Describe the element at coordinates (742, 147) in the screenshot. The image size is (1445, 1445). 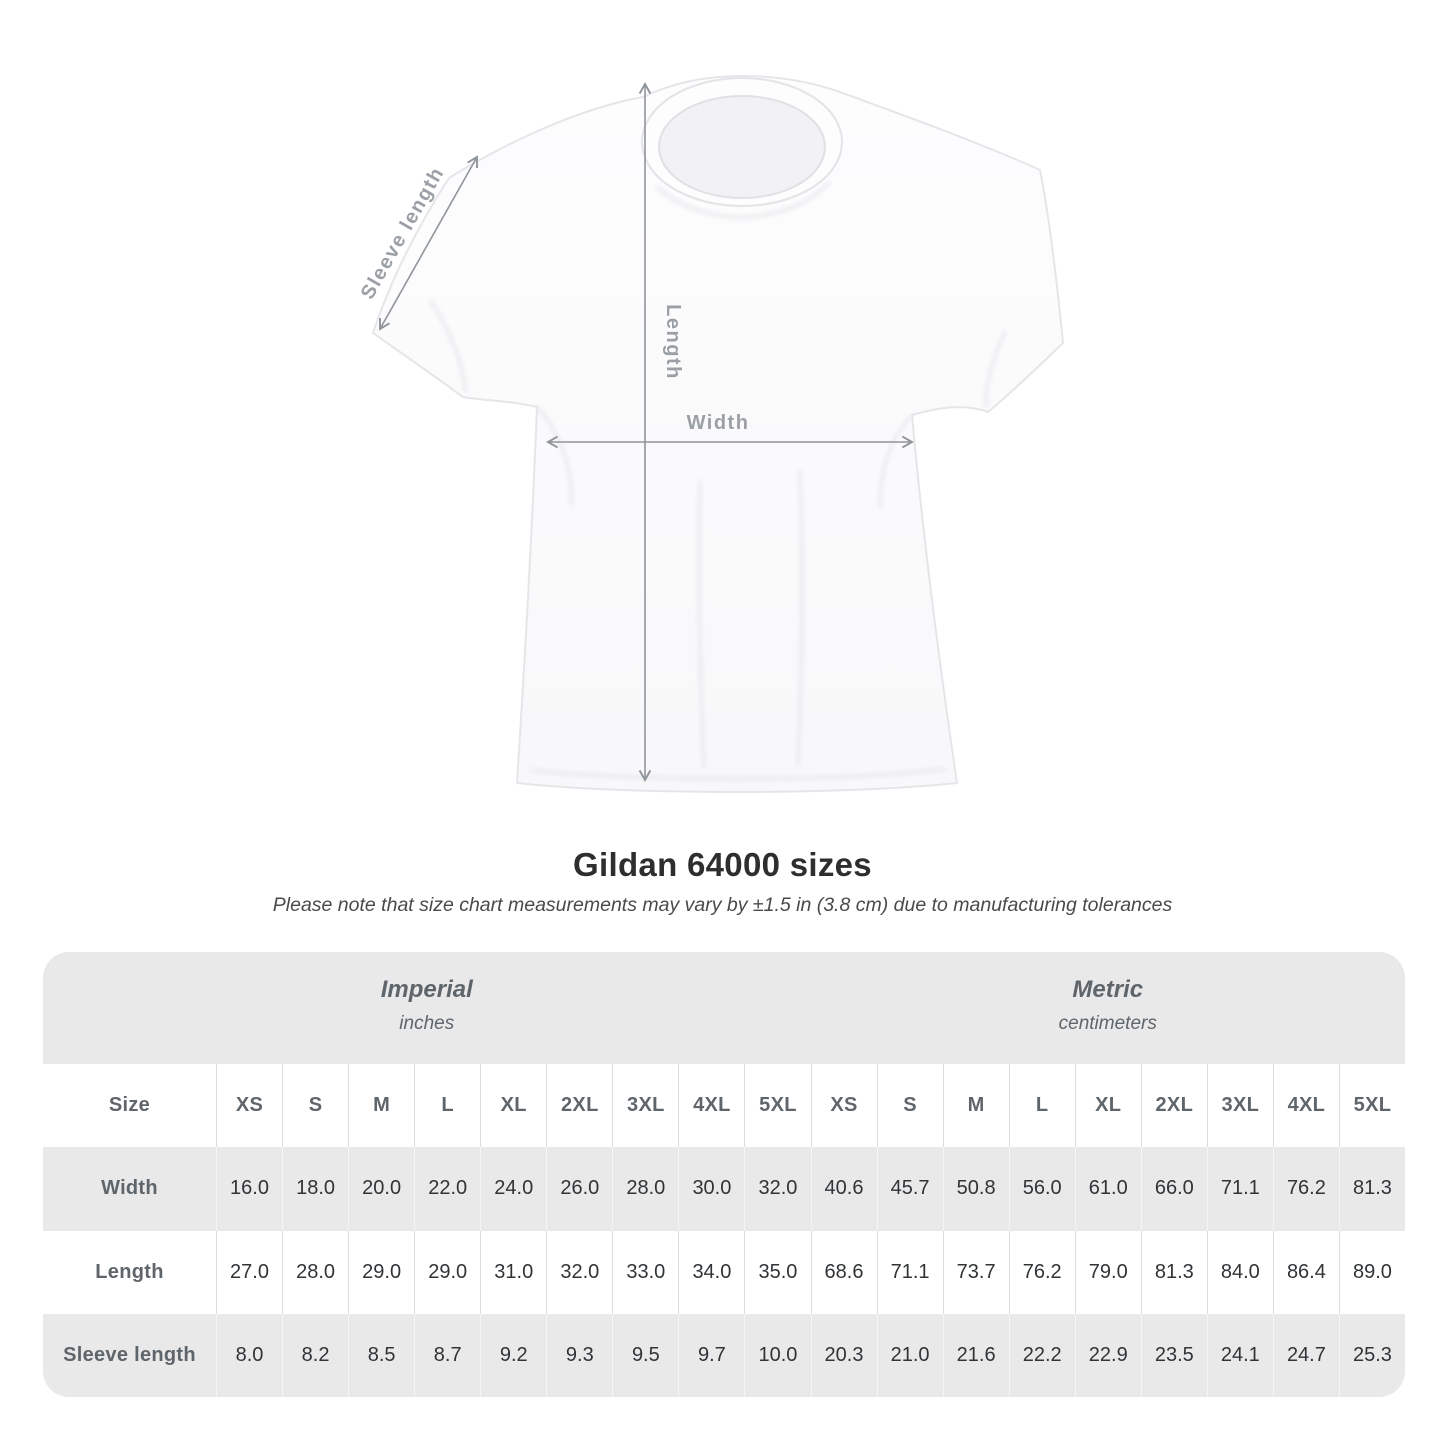
I see `collar-inner` at that location.